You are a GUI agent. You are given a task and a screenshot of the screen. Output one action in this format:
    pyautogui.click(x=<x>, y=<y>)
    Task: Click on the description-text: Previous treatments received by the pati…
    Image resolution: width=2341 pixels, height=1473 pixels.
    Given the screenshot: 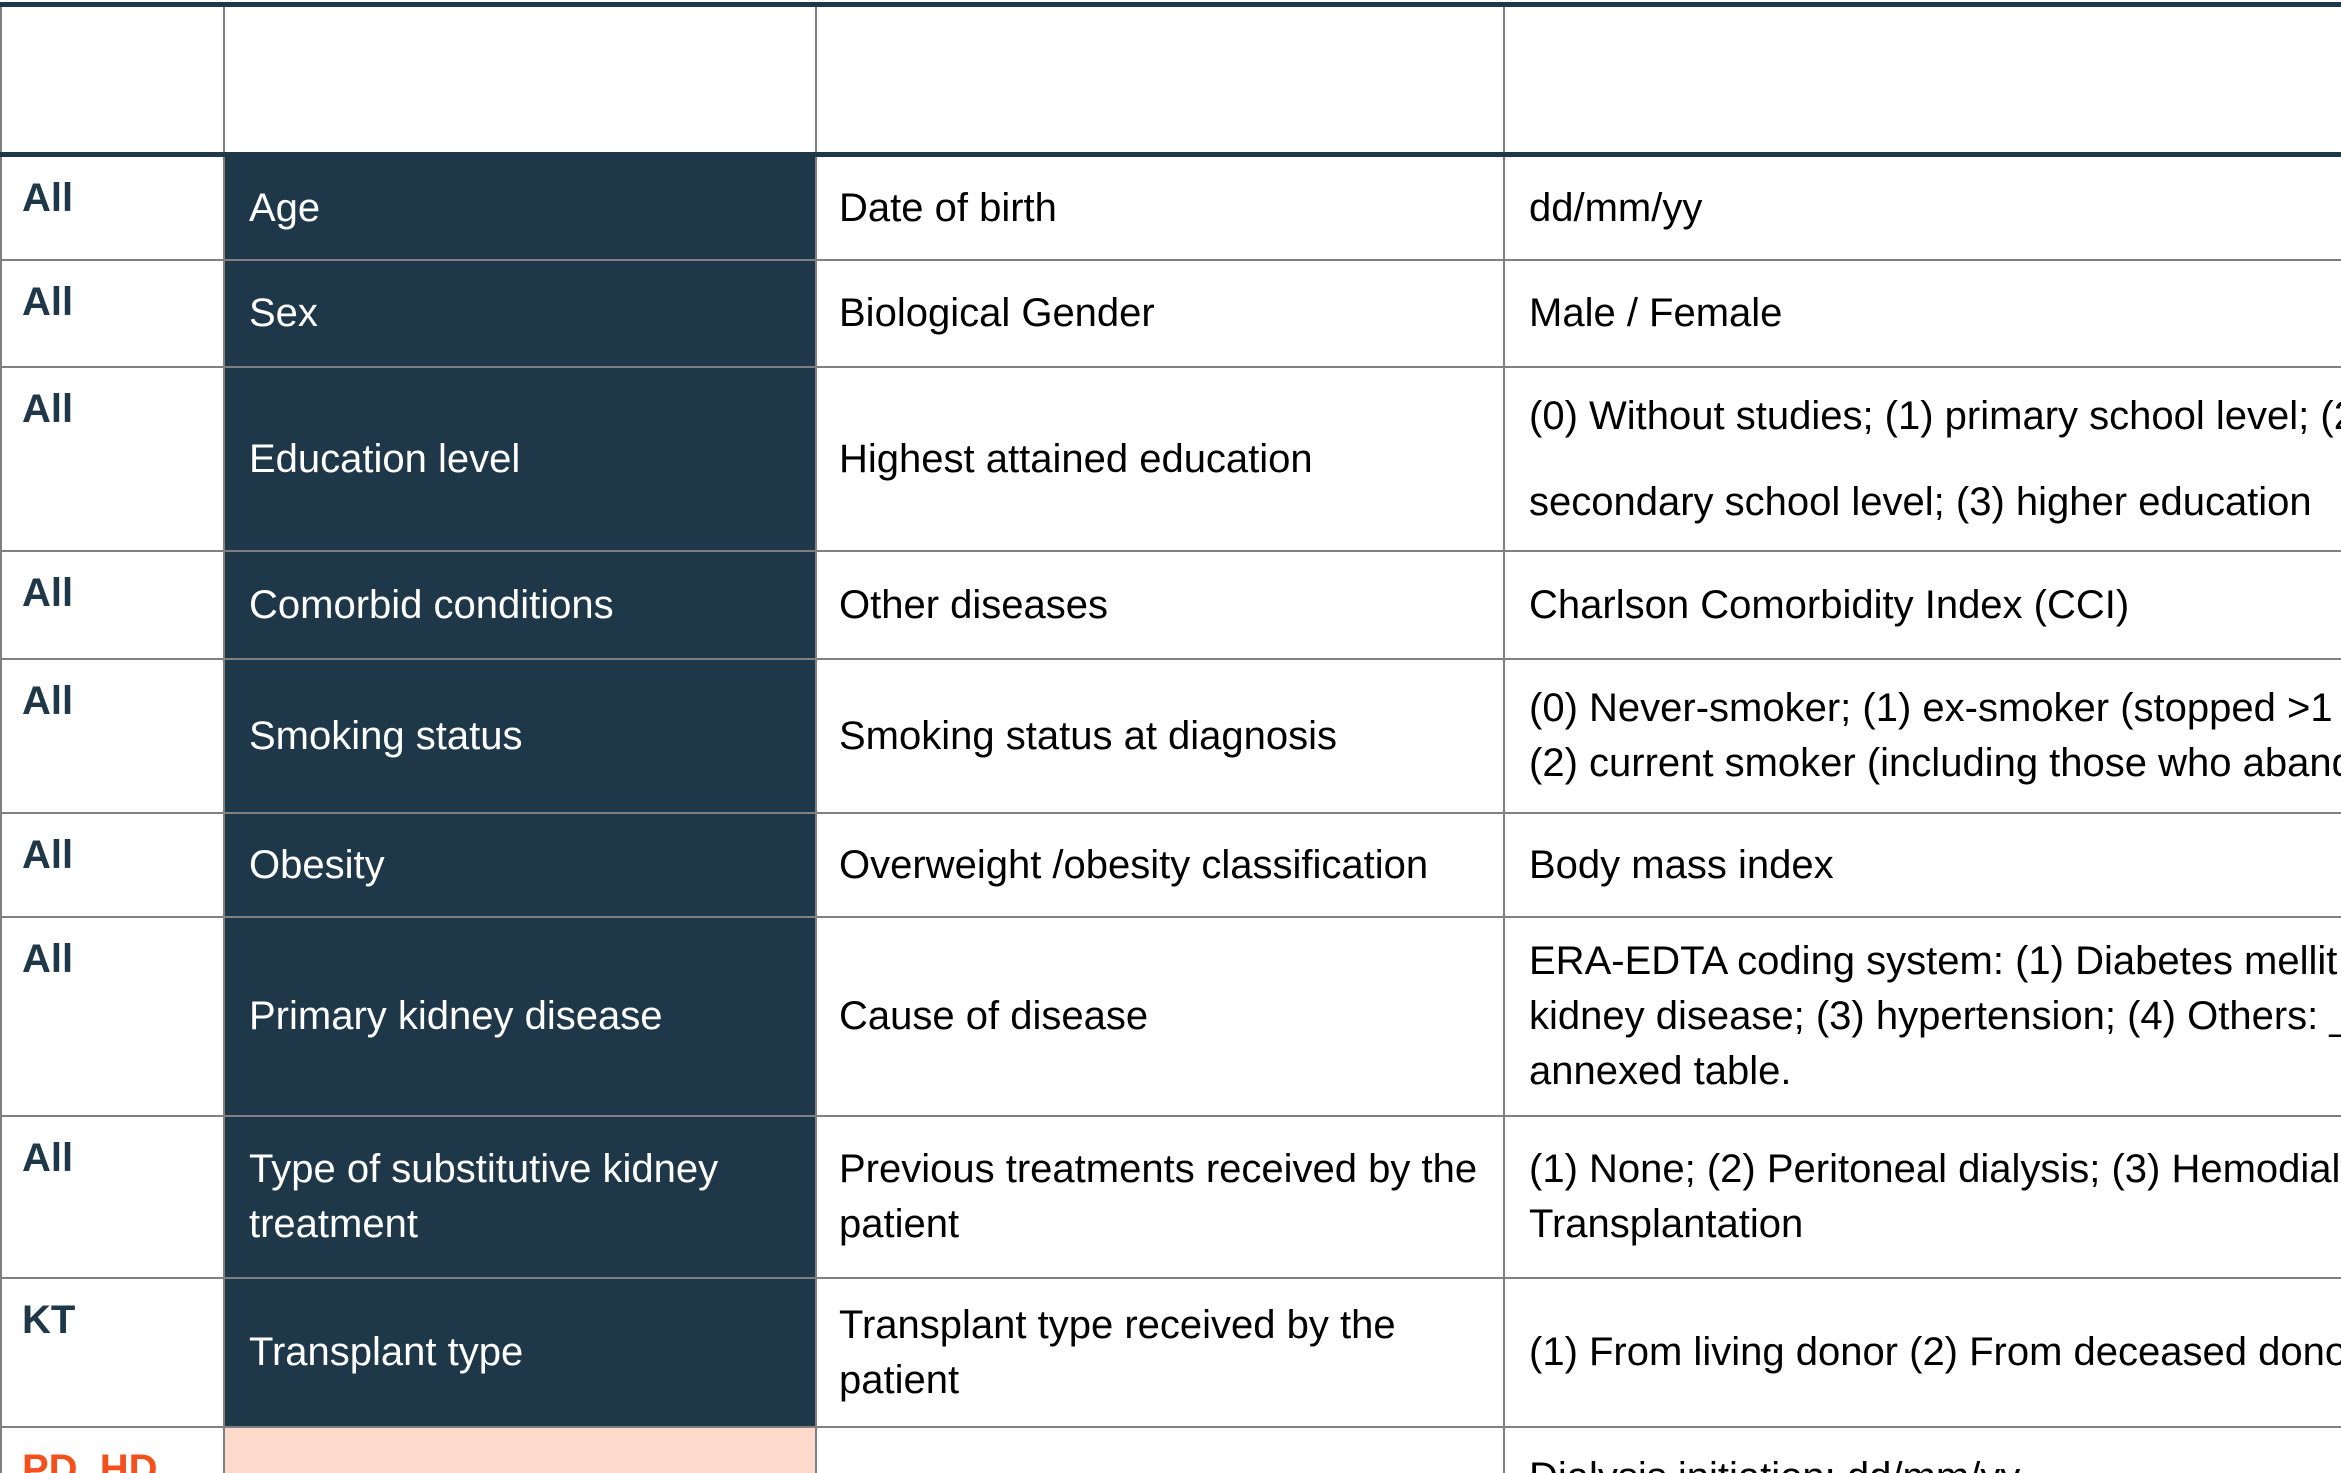 What is the action you would take?
    pyautogui.click(x=1158, y=1196)
    